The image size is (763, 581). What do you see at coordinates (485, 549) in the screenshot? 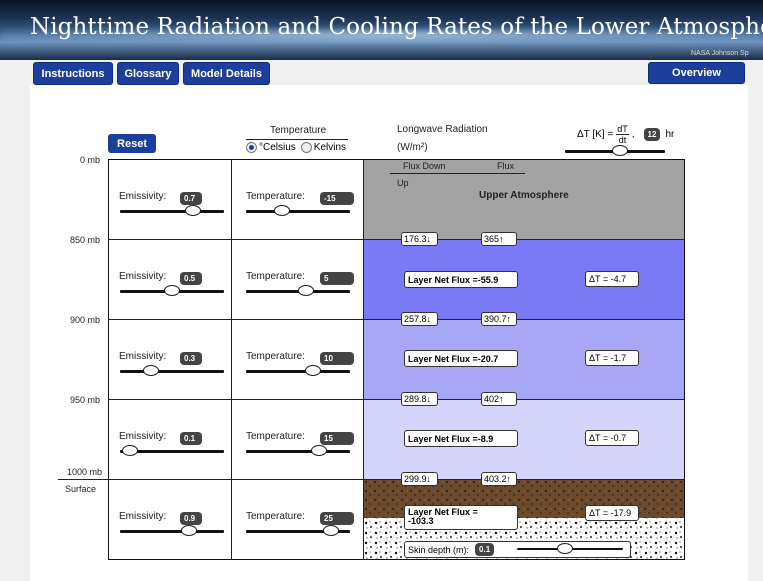
I see `skin-depth-value: 0.1` at bounding box center [485, 549].